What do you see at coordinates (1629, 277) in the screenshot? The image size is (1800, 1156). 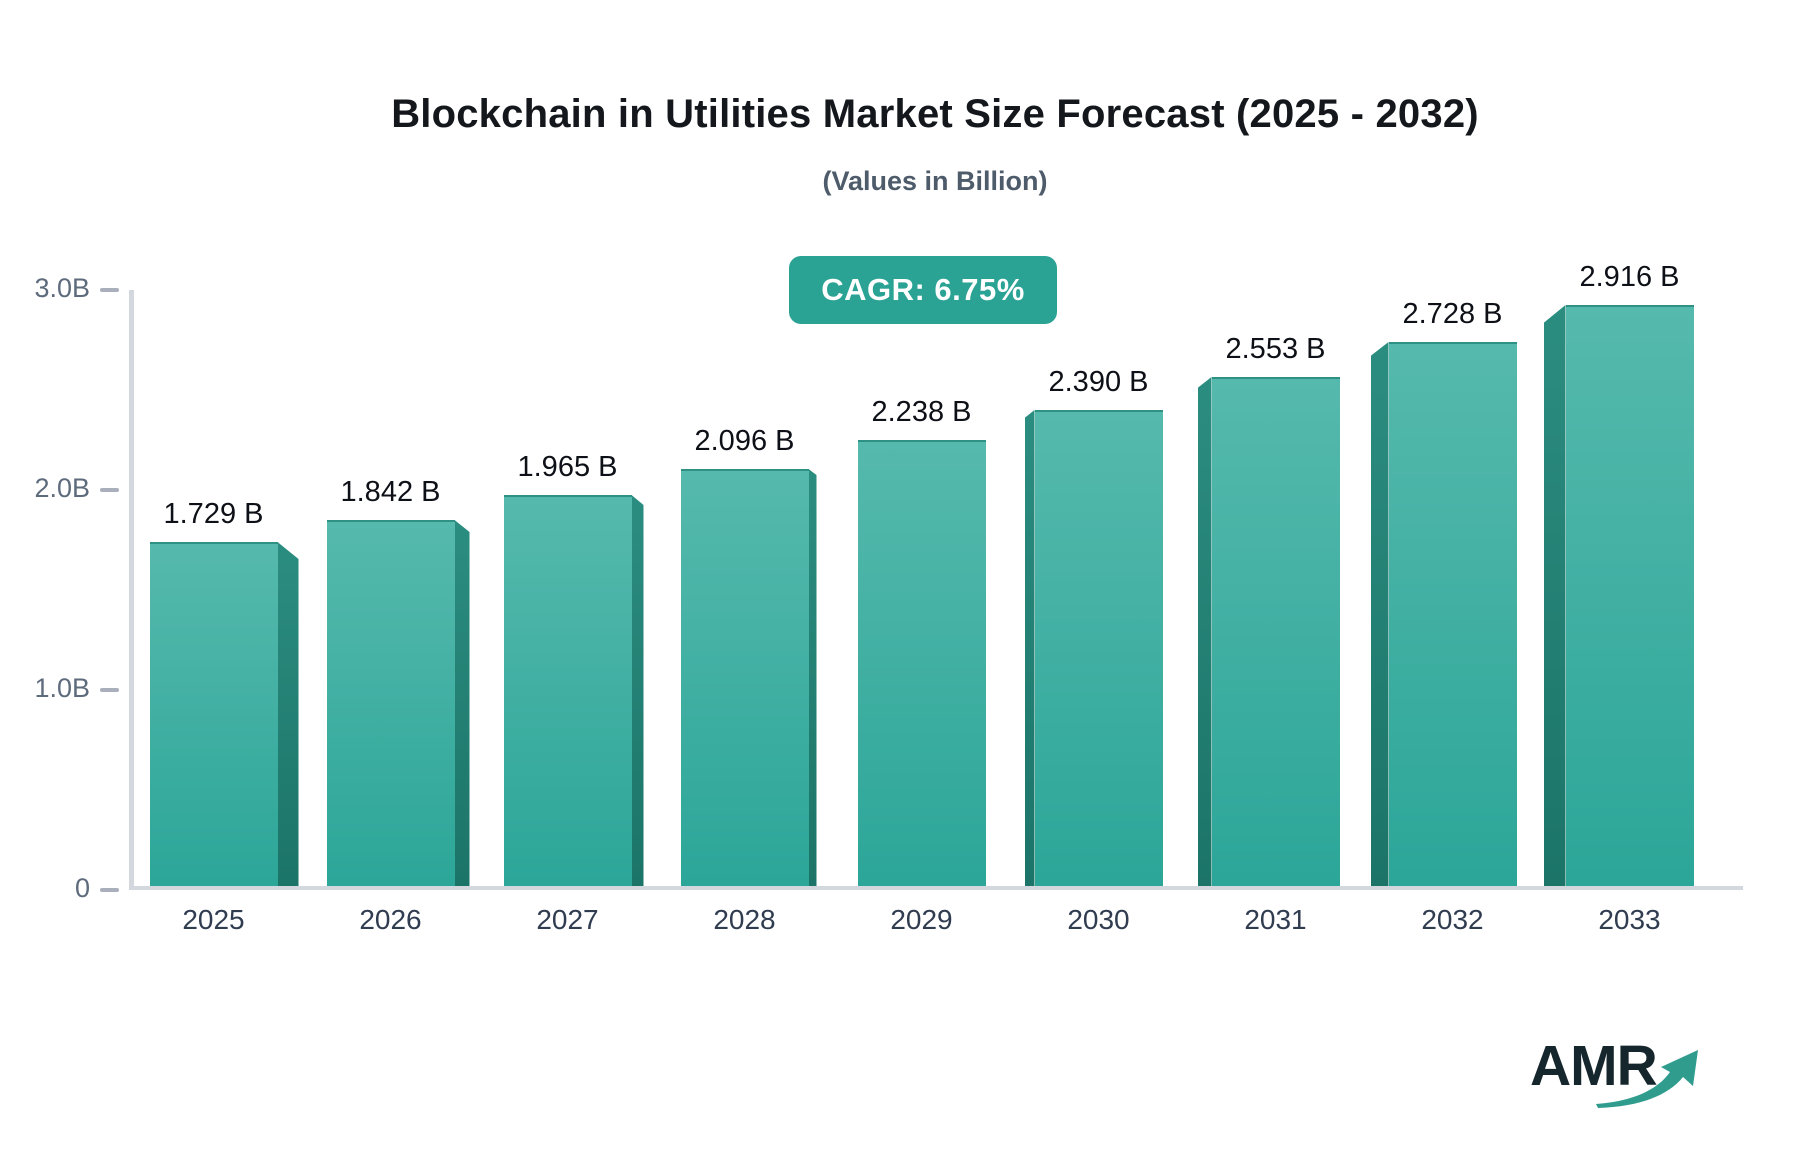 I see `bar-value-label: 2.916 B` at bounding box center [1629, 277].